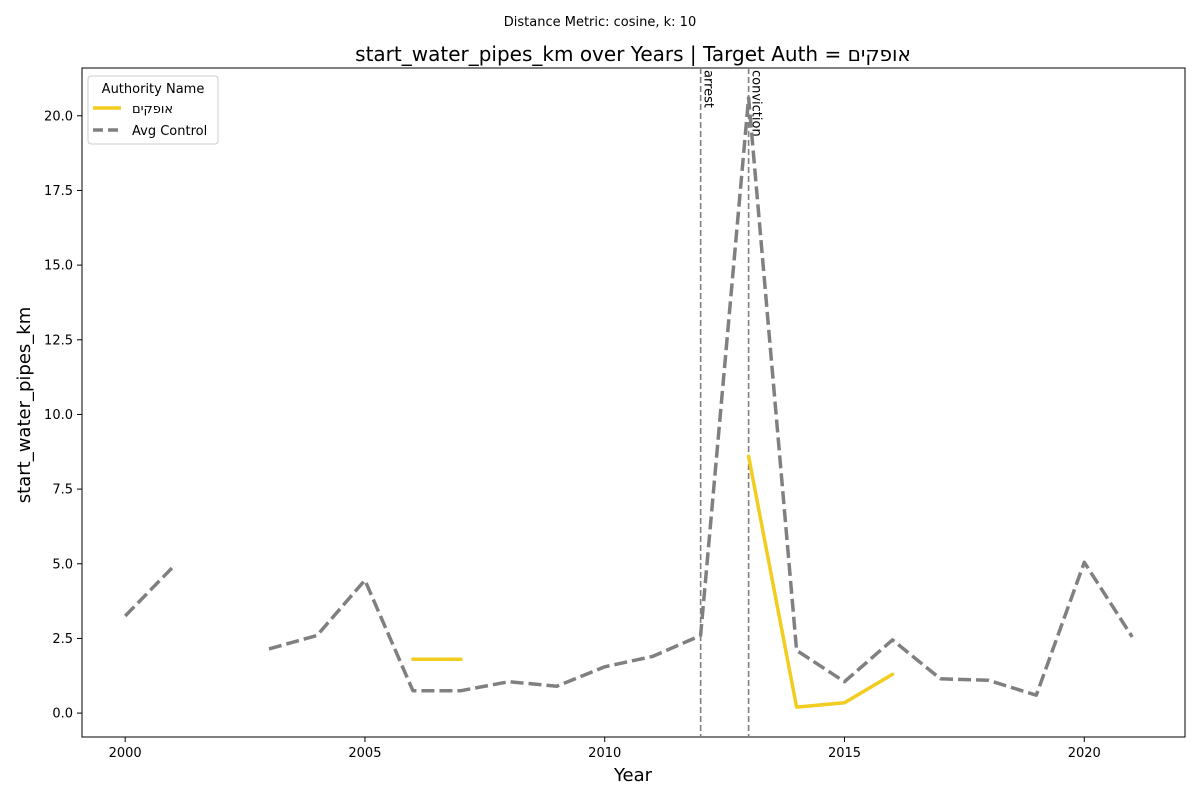 The width and height of the screenshot is (1200, 800). I want to click on y-tick-label: 5.0, so click(62, 564).